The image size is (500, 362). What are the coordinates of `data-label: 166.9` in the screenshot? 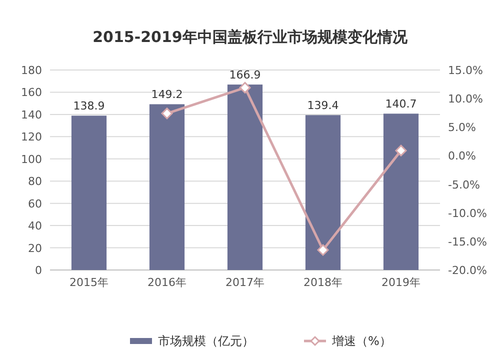 It's located at (245, 75).